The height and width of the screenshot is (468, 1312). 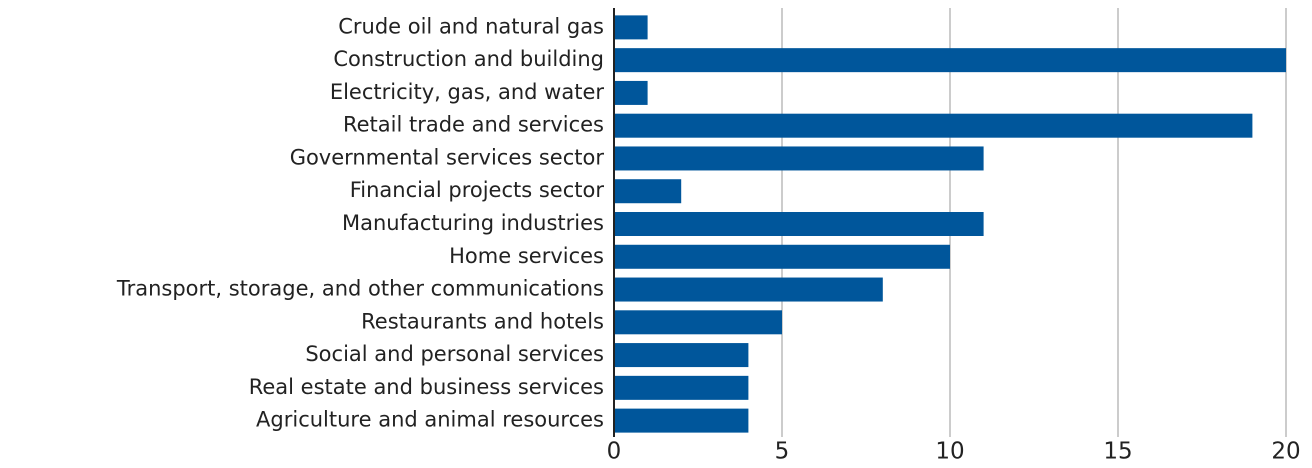 I want to click on x-tick-label: 5, so click(x=782, y=452).